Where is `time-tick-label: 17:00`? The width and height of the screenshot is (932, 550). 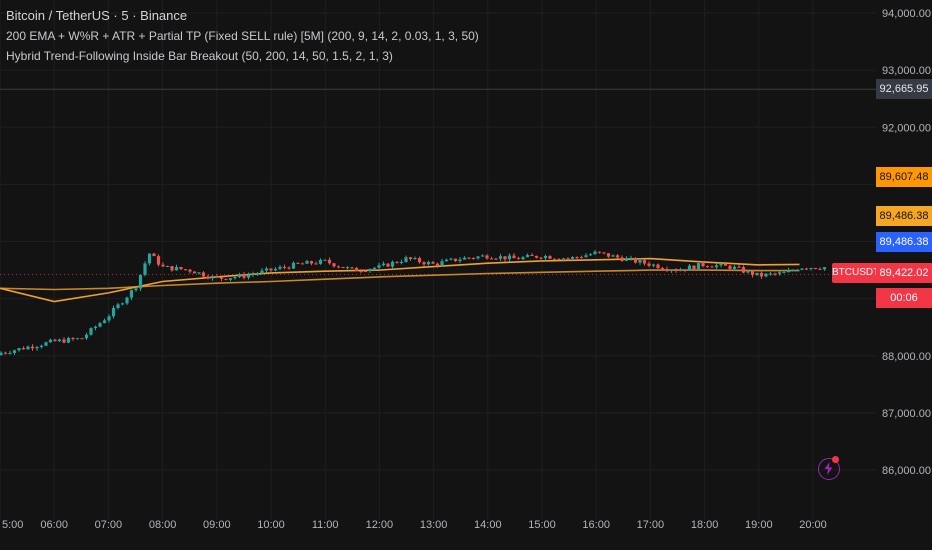
time-tick-label: 17:00 is located at coordinates (651, 525).